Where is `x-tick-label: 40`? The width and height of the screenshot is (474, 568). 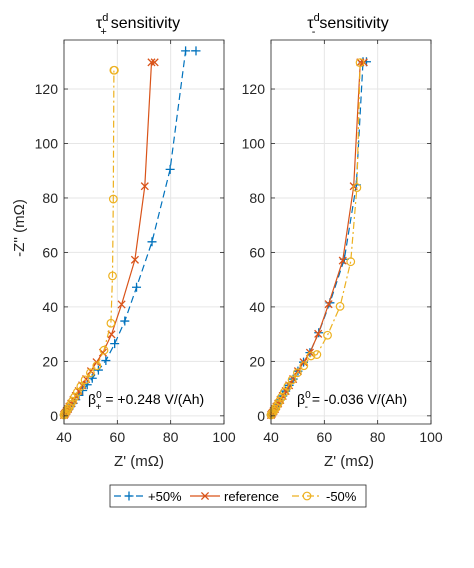 x-tick-label: 40 is located at coordinates (271, 437).